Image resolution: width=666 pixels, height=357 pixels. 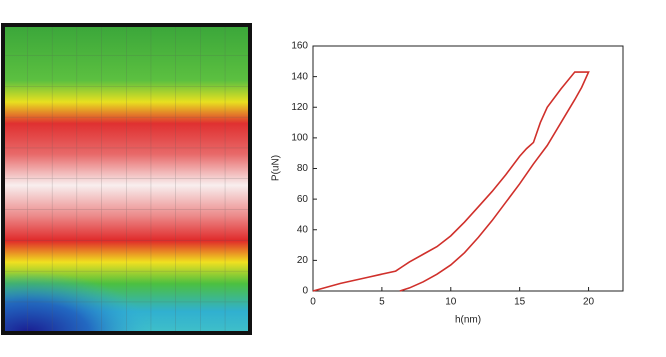 What do you see at coordinates (299, 107) in the screenshot?
I see `y-tick-label: 120` at bounding box center [299, 107].